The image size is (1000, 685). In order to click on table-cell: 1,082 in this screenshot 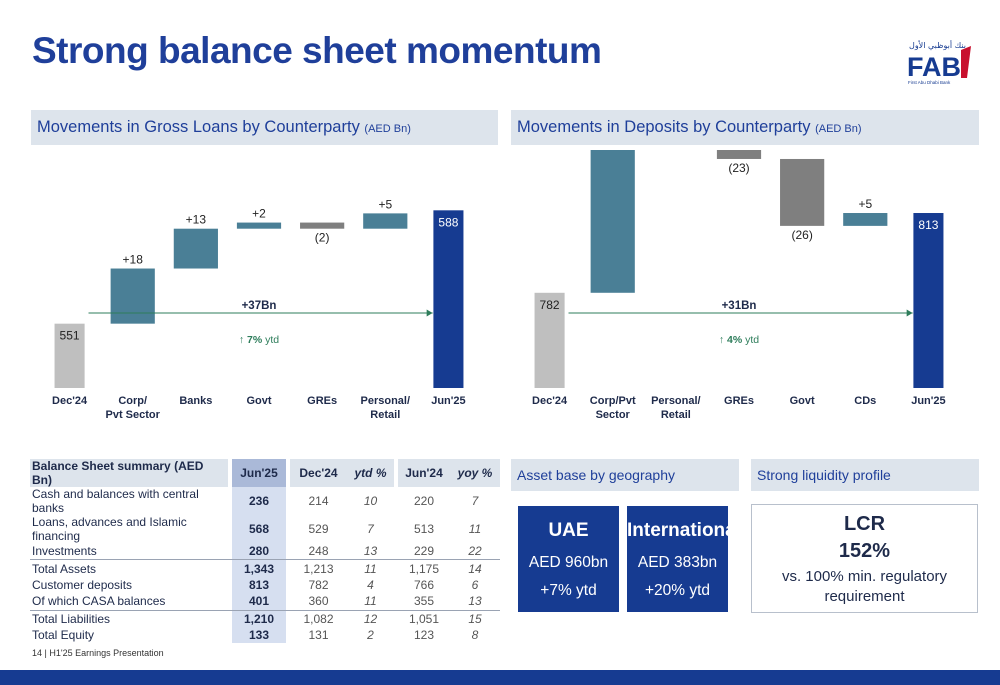, I will do `click(318, 618)`.